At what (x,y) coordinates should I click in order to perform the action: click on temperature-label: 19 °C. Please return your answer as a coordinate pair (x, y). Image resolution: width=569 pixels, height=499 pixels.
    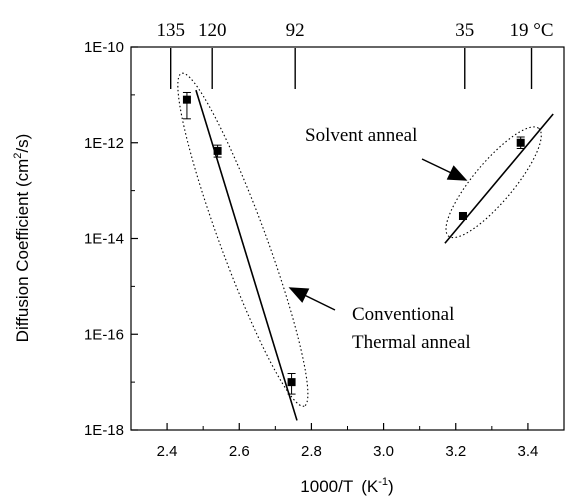
    Looking at the image, I should click on (532, 30).